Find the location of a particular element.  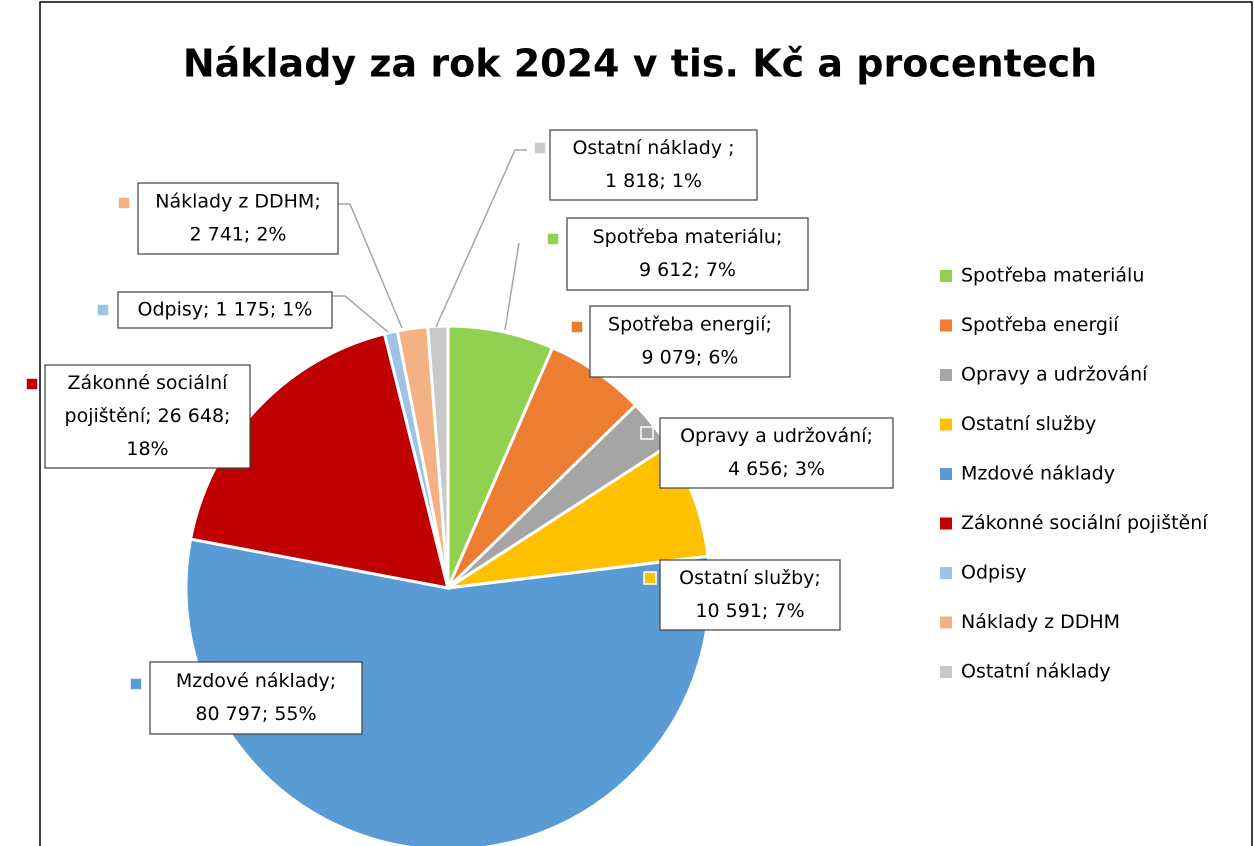

data-label: Náklady z DDHM; is located at coordinates (237, 202).